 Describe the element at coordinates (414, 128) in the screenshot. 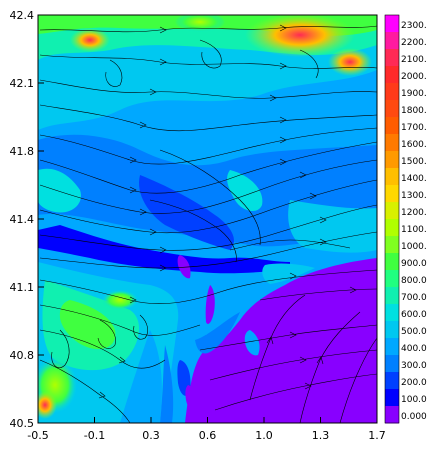

I see `colorbar-label: 1700.` at that location.